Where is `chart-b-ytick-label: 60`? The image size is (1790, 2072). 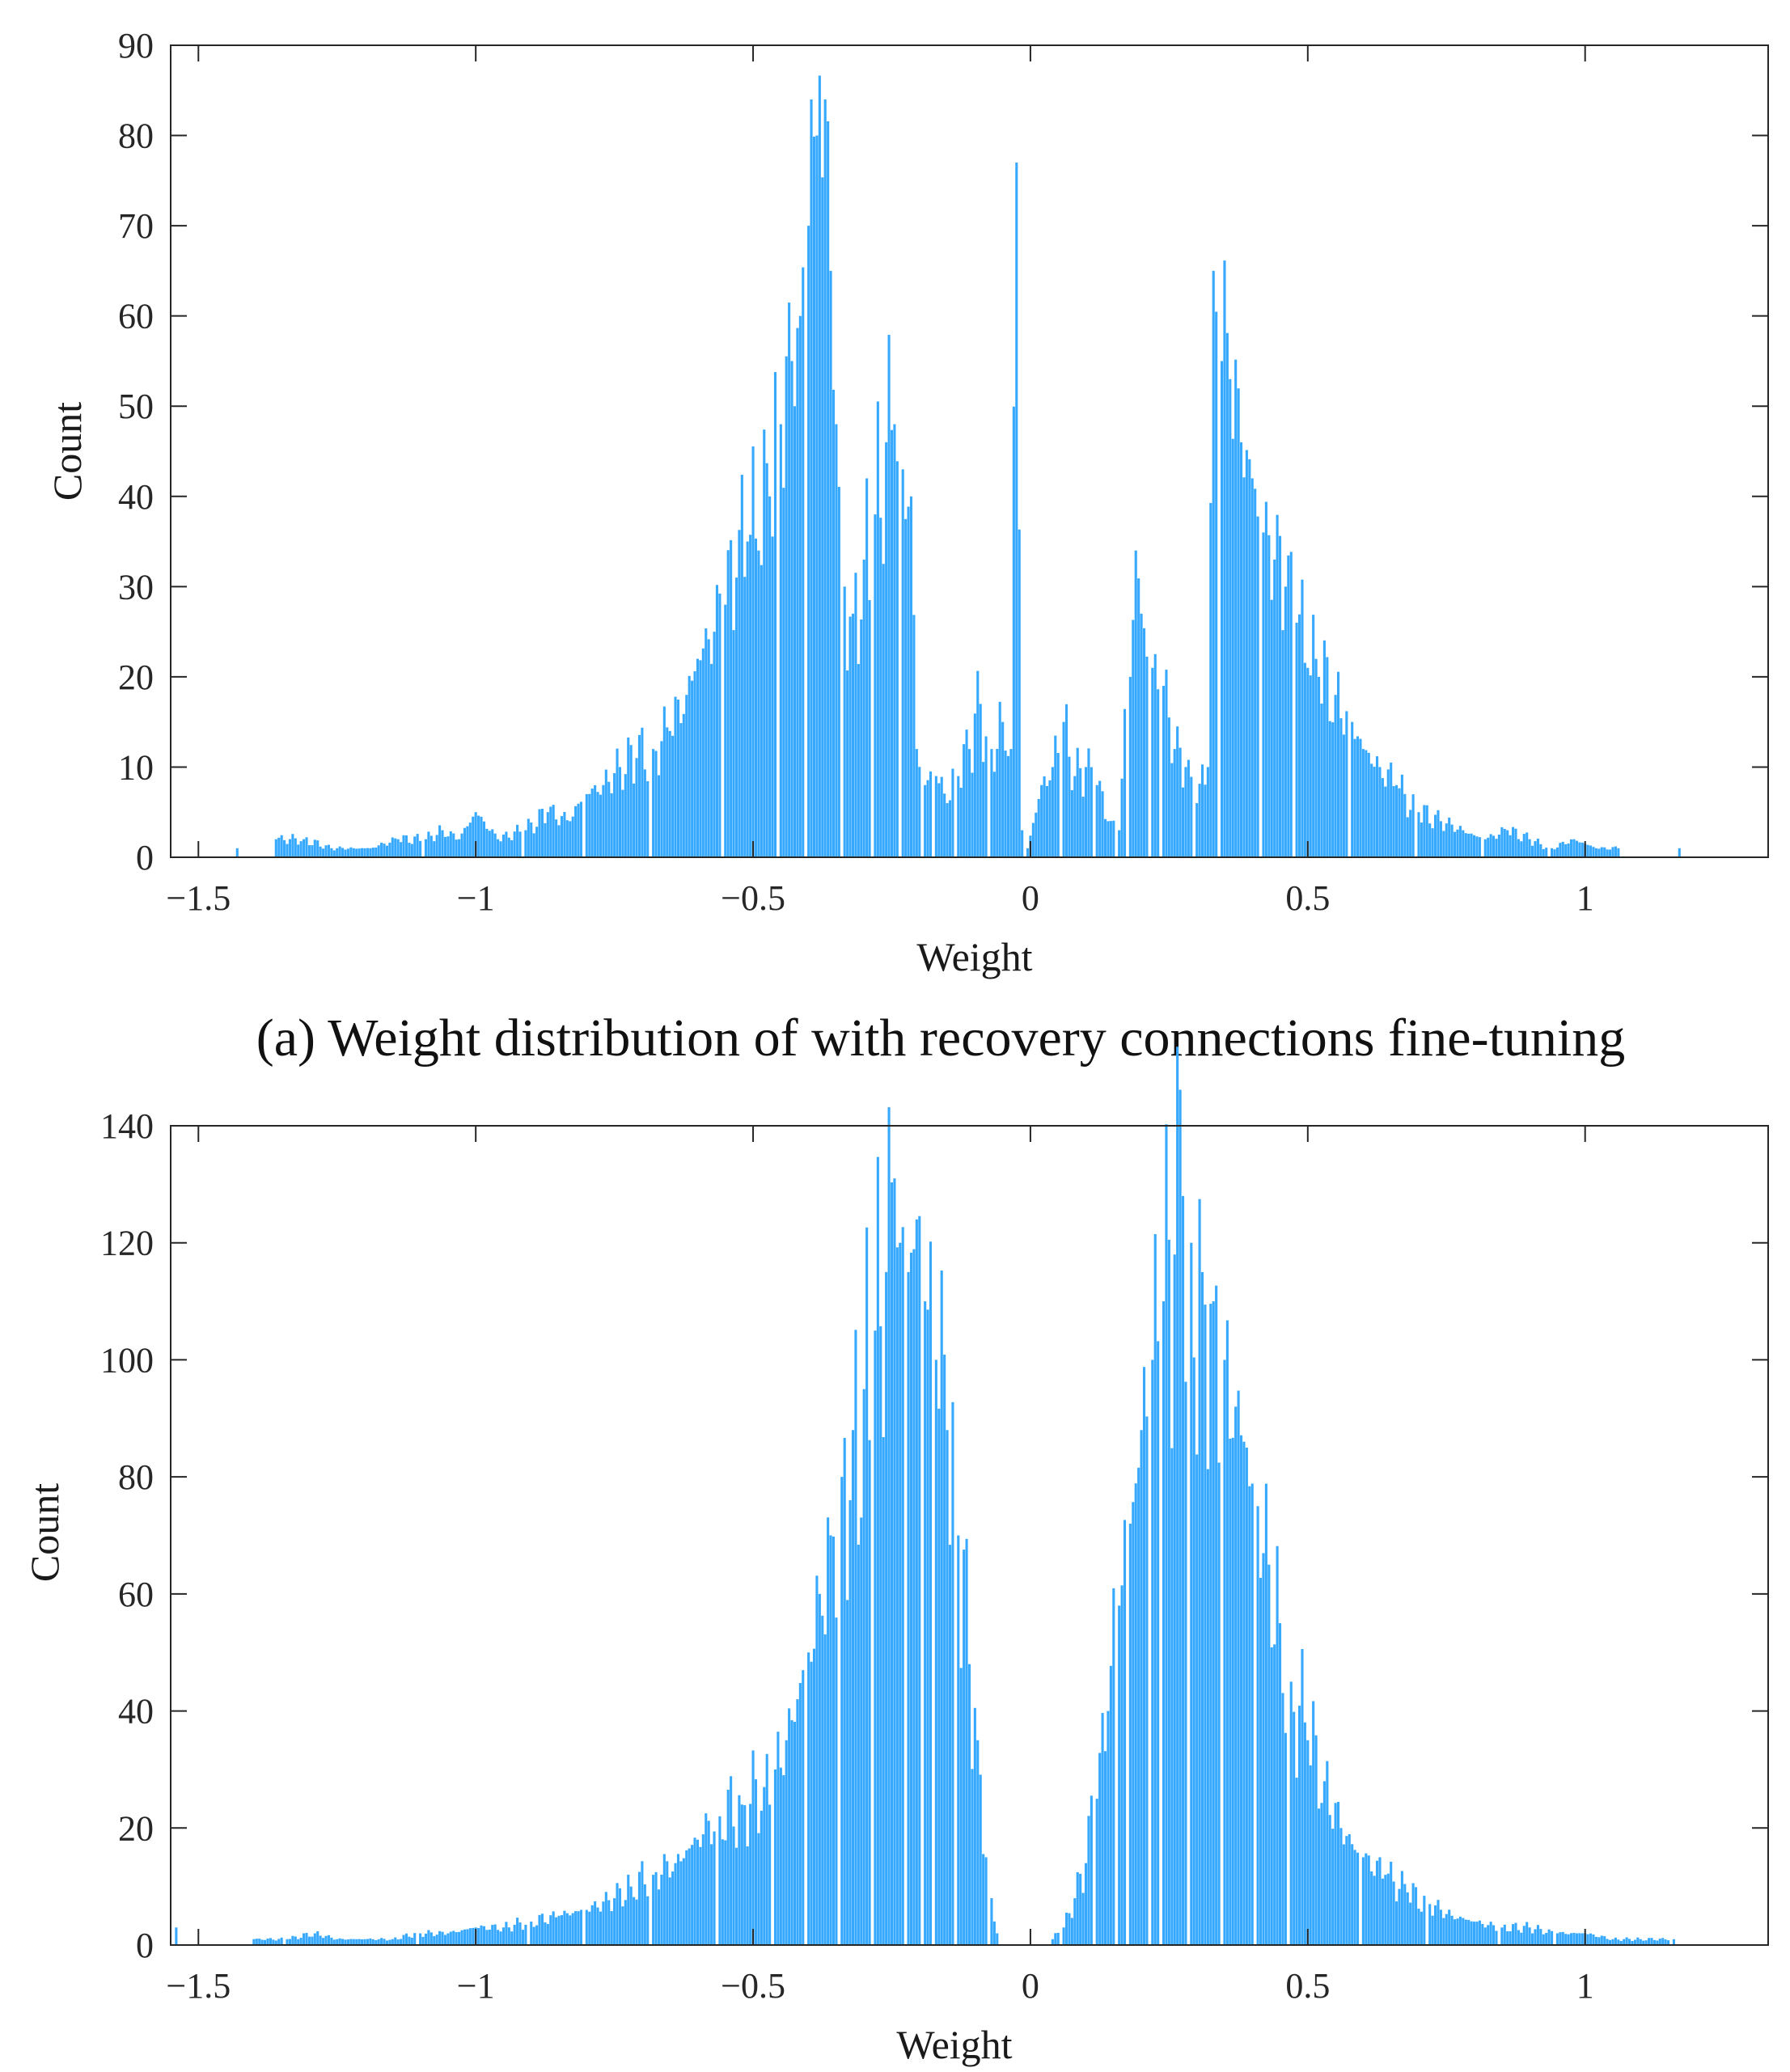 chart-b-ytick-label: 60 is located at coordinates (136, 1594).